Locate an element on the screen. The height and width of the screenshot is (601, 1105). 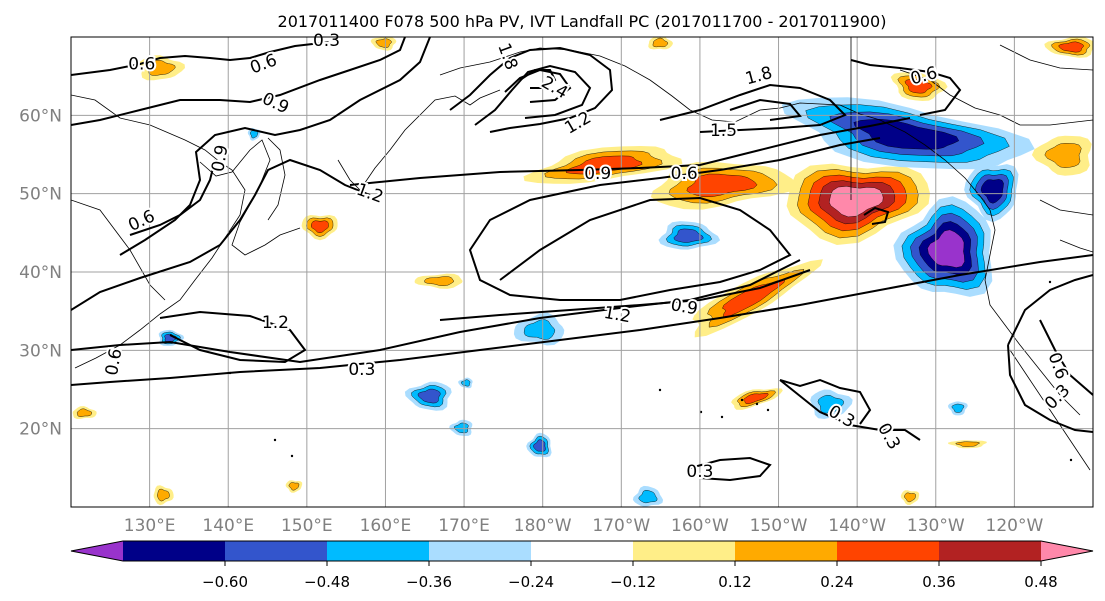
contour-label: 1.5 is located at coordinates (723, 131).